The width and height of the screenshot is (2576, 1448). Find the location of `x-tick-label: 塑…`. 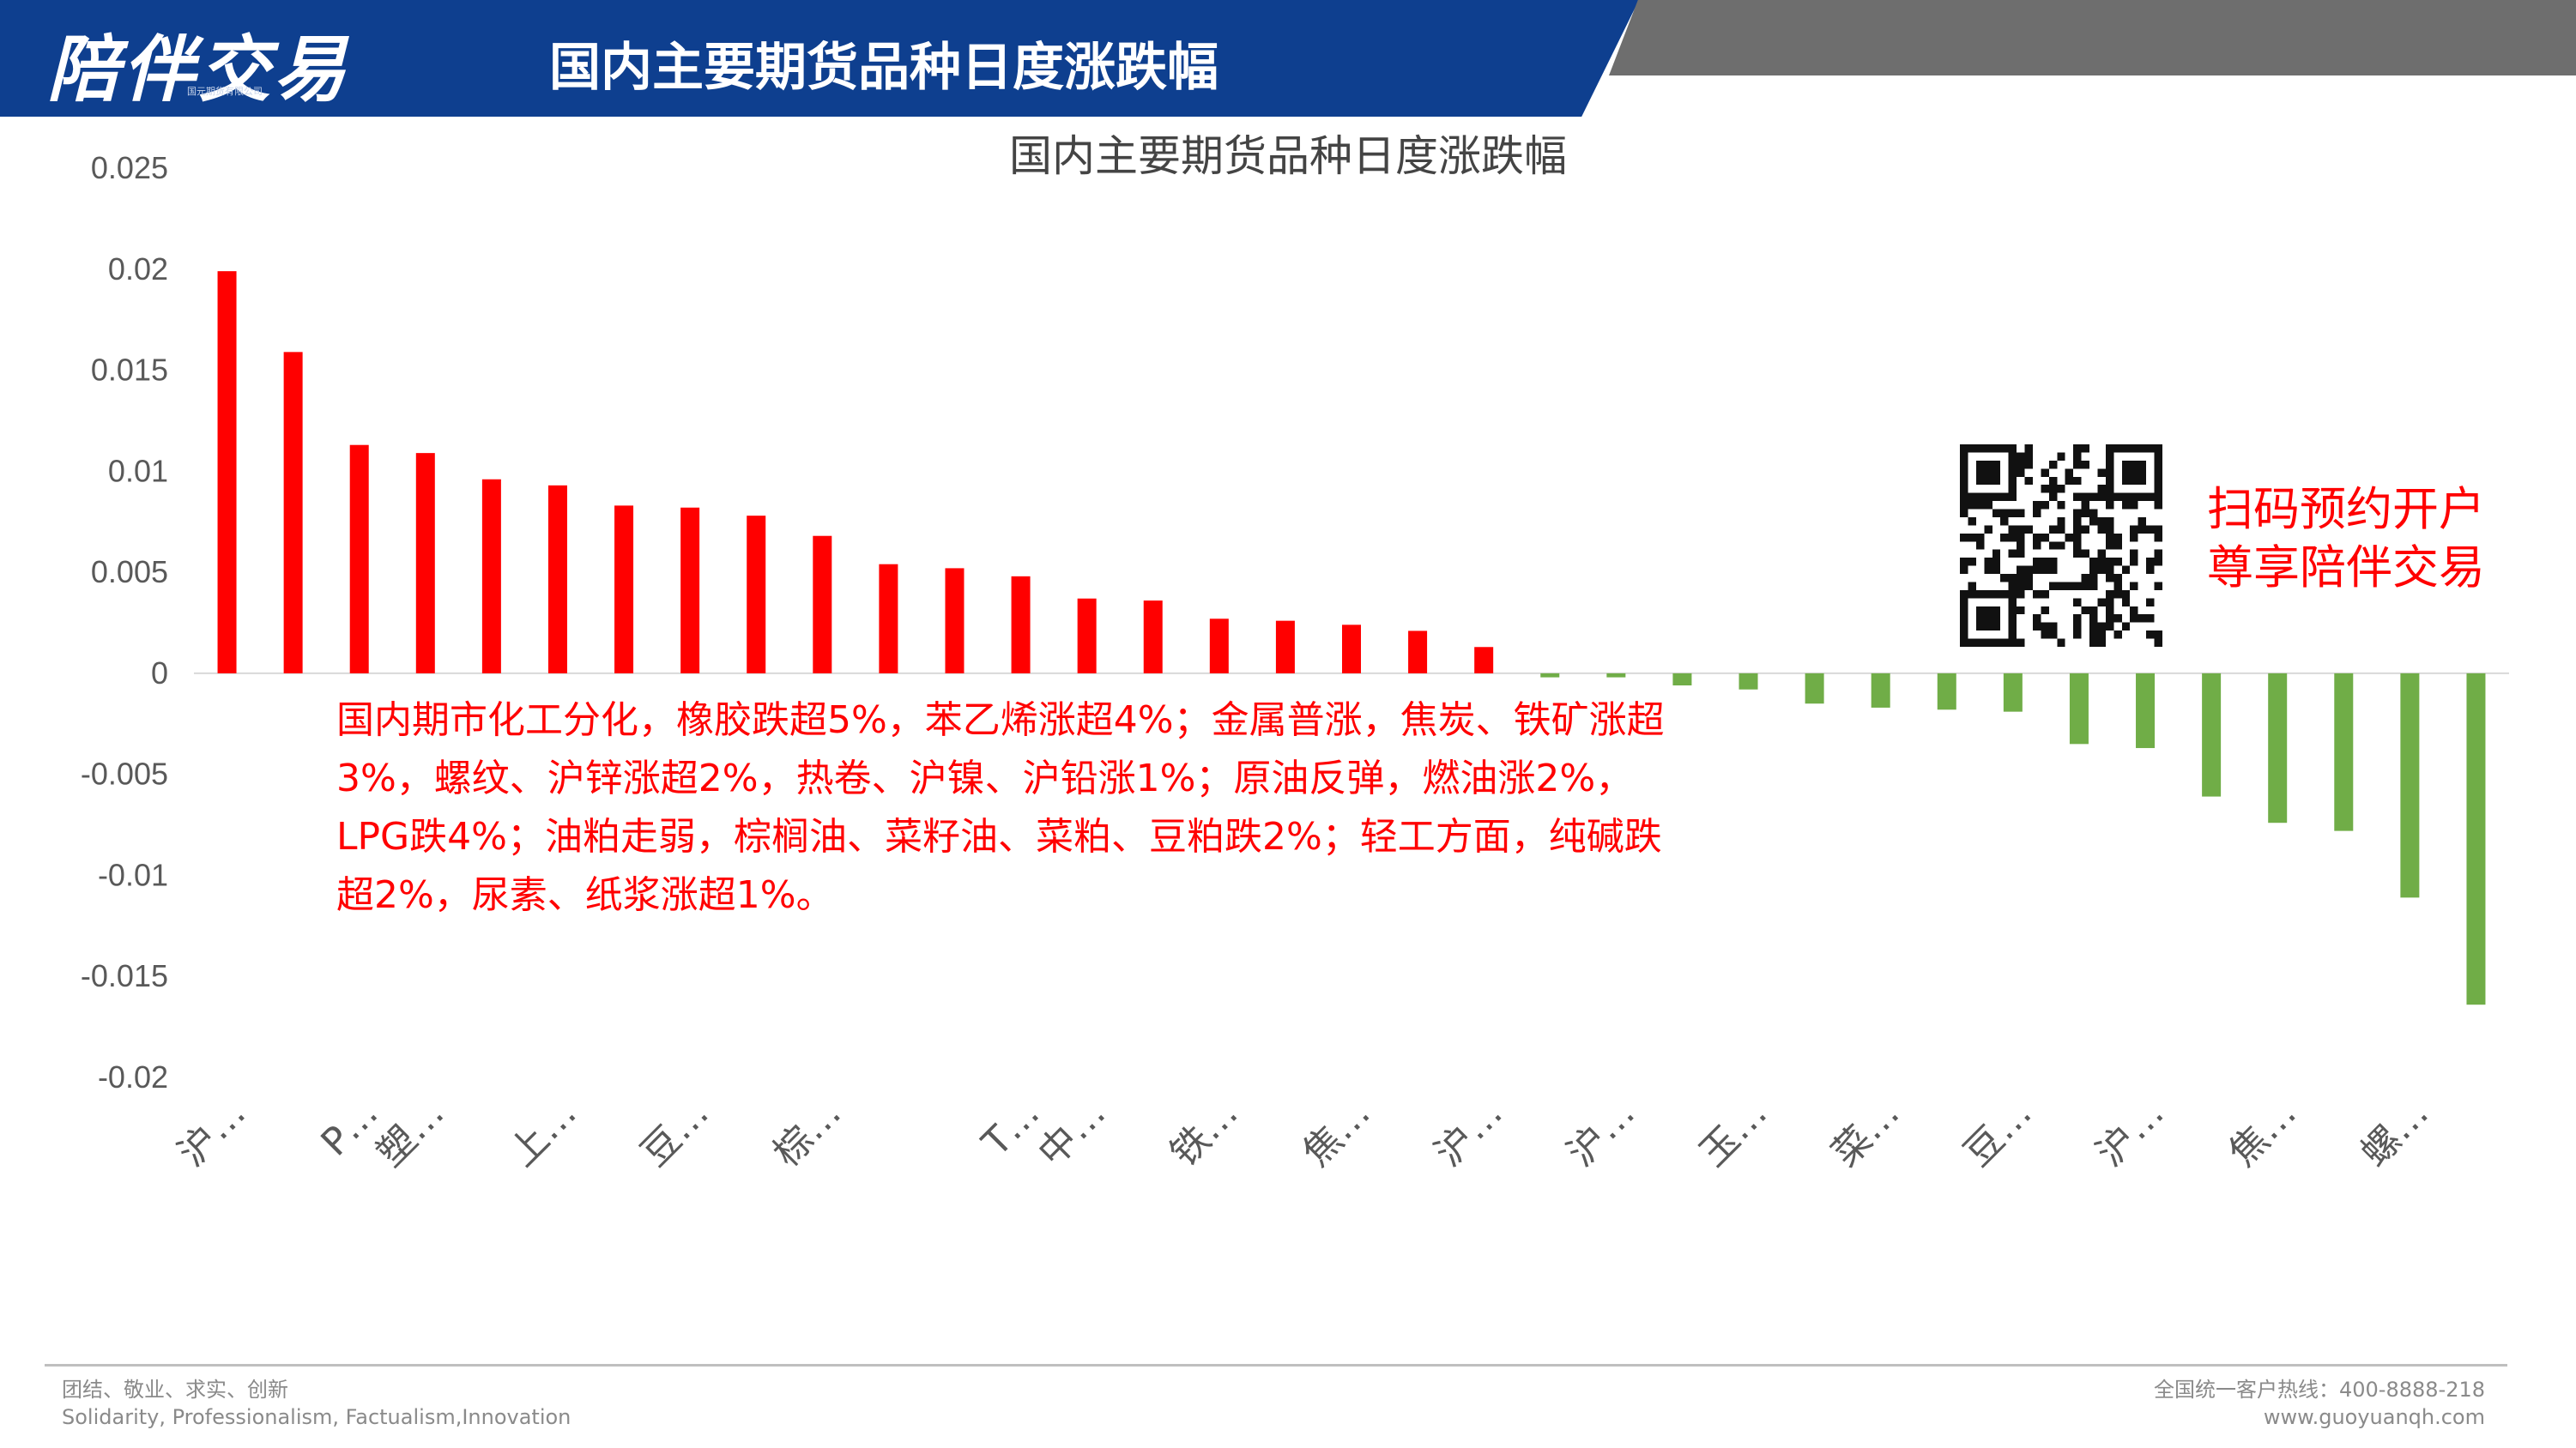

x-tick-label: 塑… is located at coordinates (410, 1133).